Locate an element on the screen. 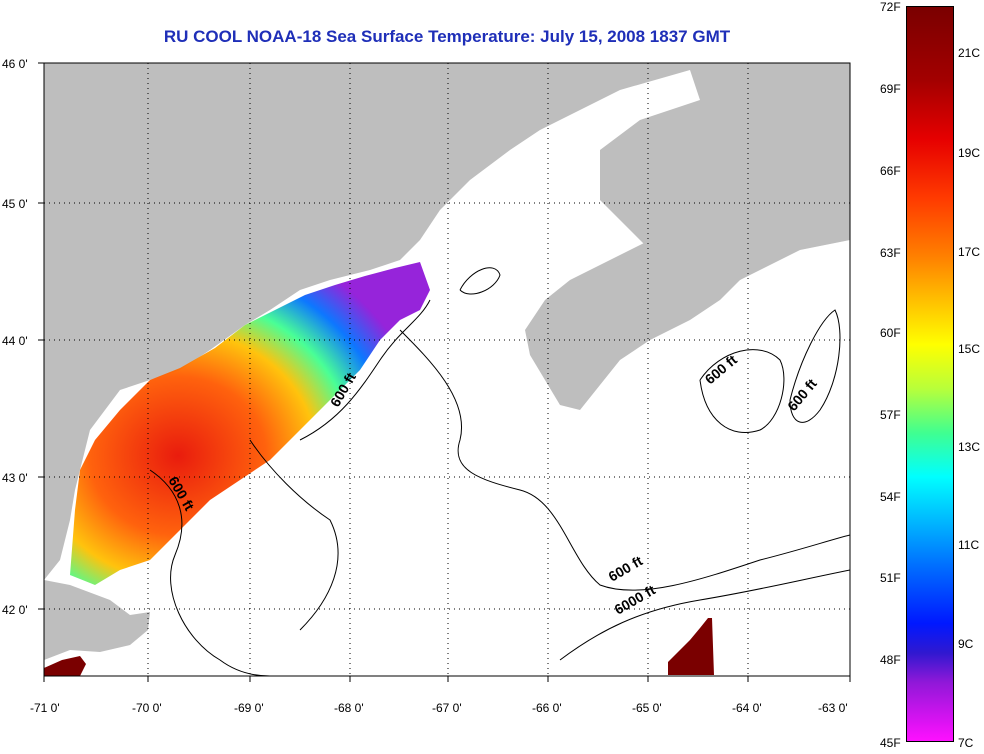  colorbar-f-label: 63F is located at coordinates (890, 253).